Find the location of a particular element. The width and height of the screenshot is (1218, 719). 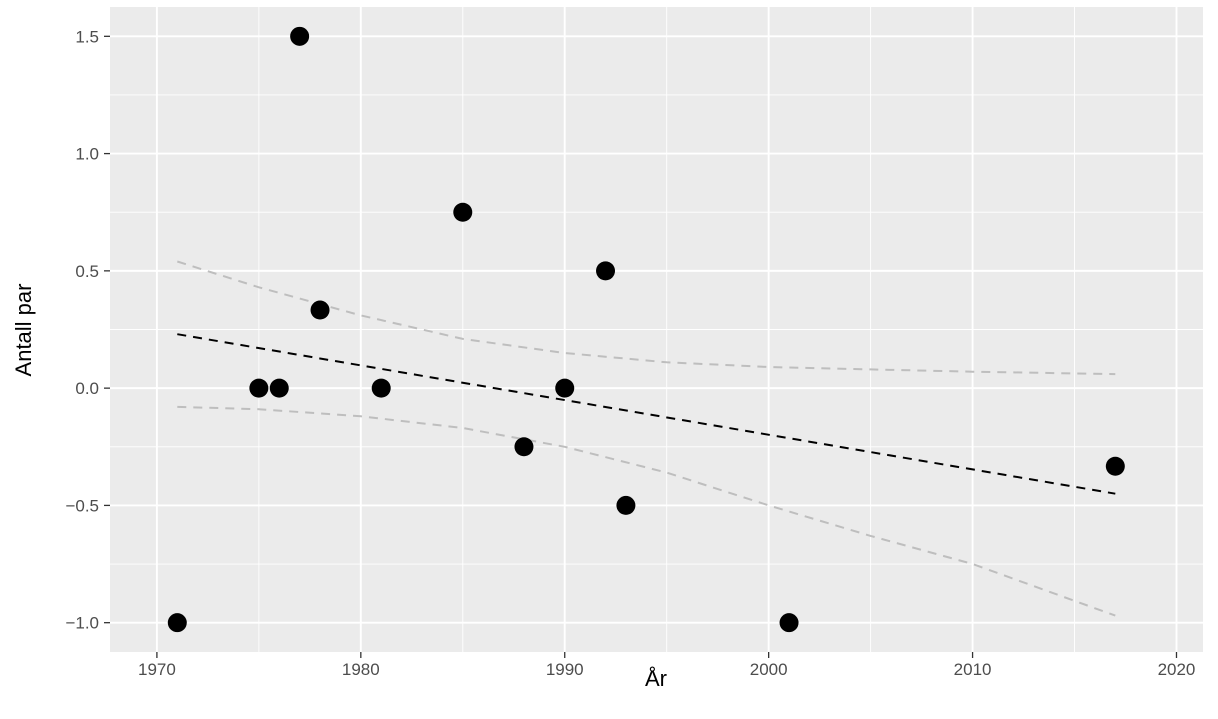

x-tick-label: 2010 is located at coordinates (973, 669).